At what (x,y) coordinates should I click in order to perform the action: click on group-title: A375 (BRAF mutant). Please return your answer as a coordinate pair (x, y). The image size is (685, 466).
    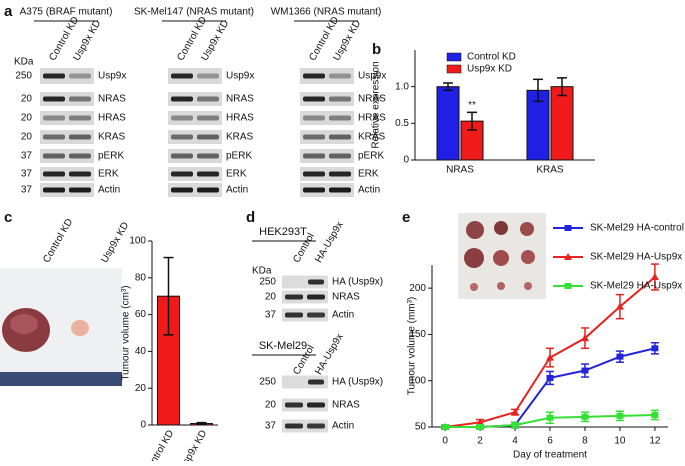
    Looking at the image, I should click on (66, 12).